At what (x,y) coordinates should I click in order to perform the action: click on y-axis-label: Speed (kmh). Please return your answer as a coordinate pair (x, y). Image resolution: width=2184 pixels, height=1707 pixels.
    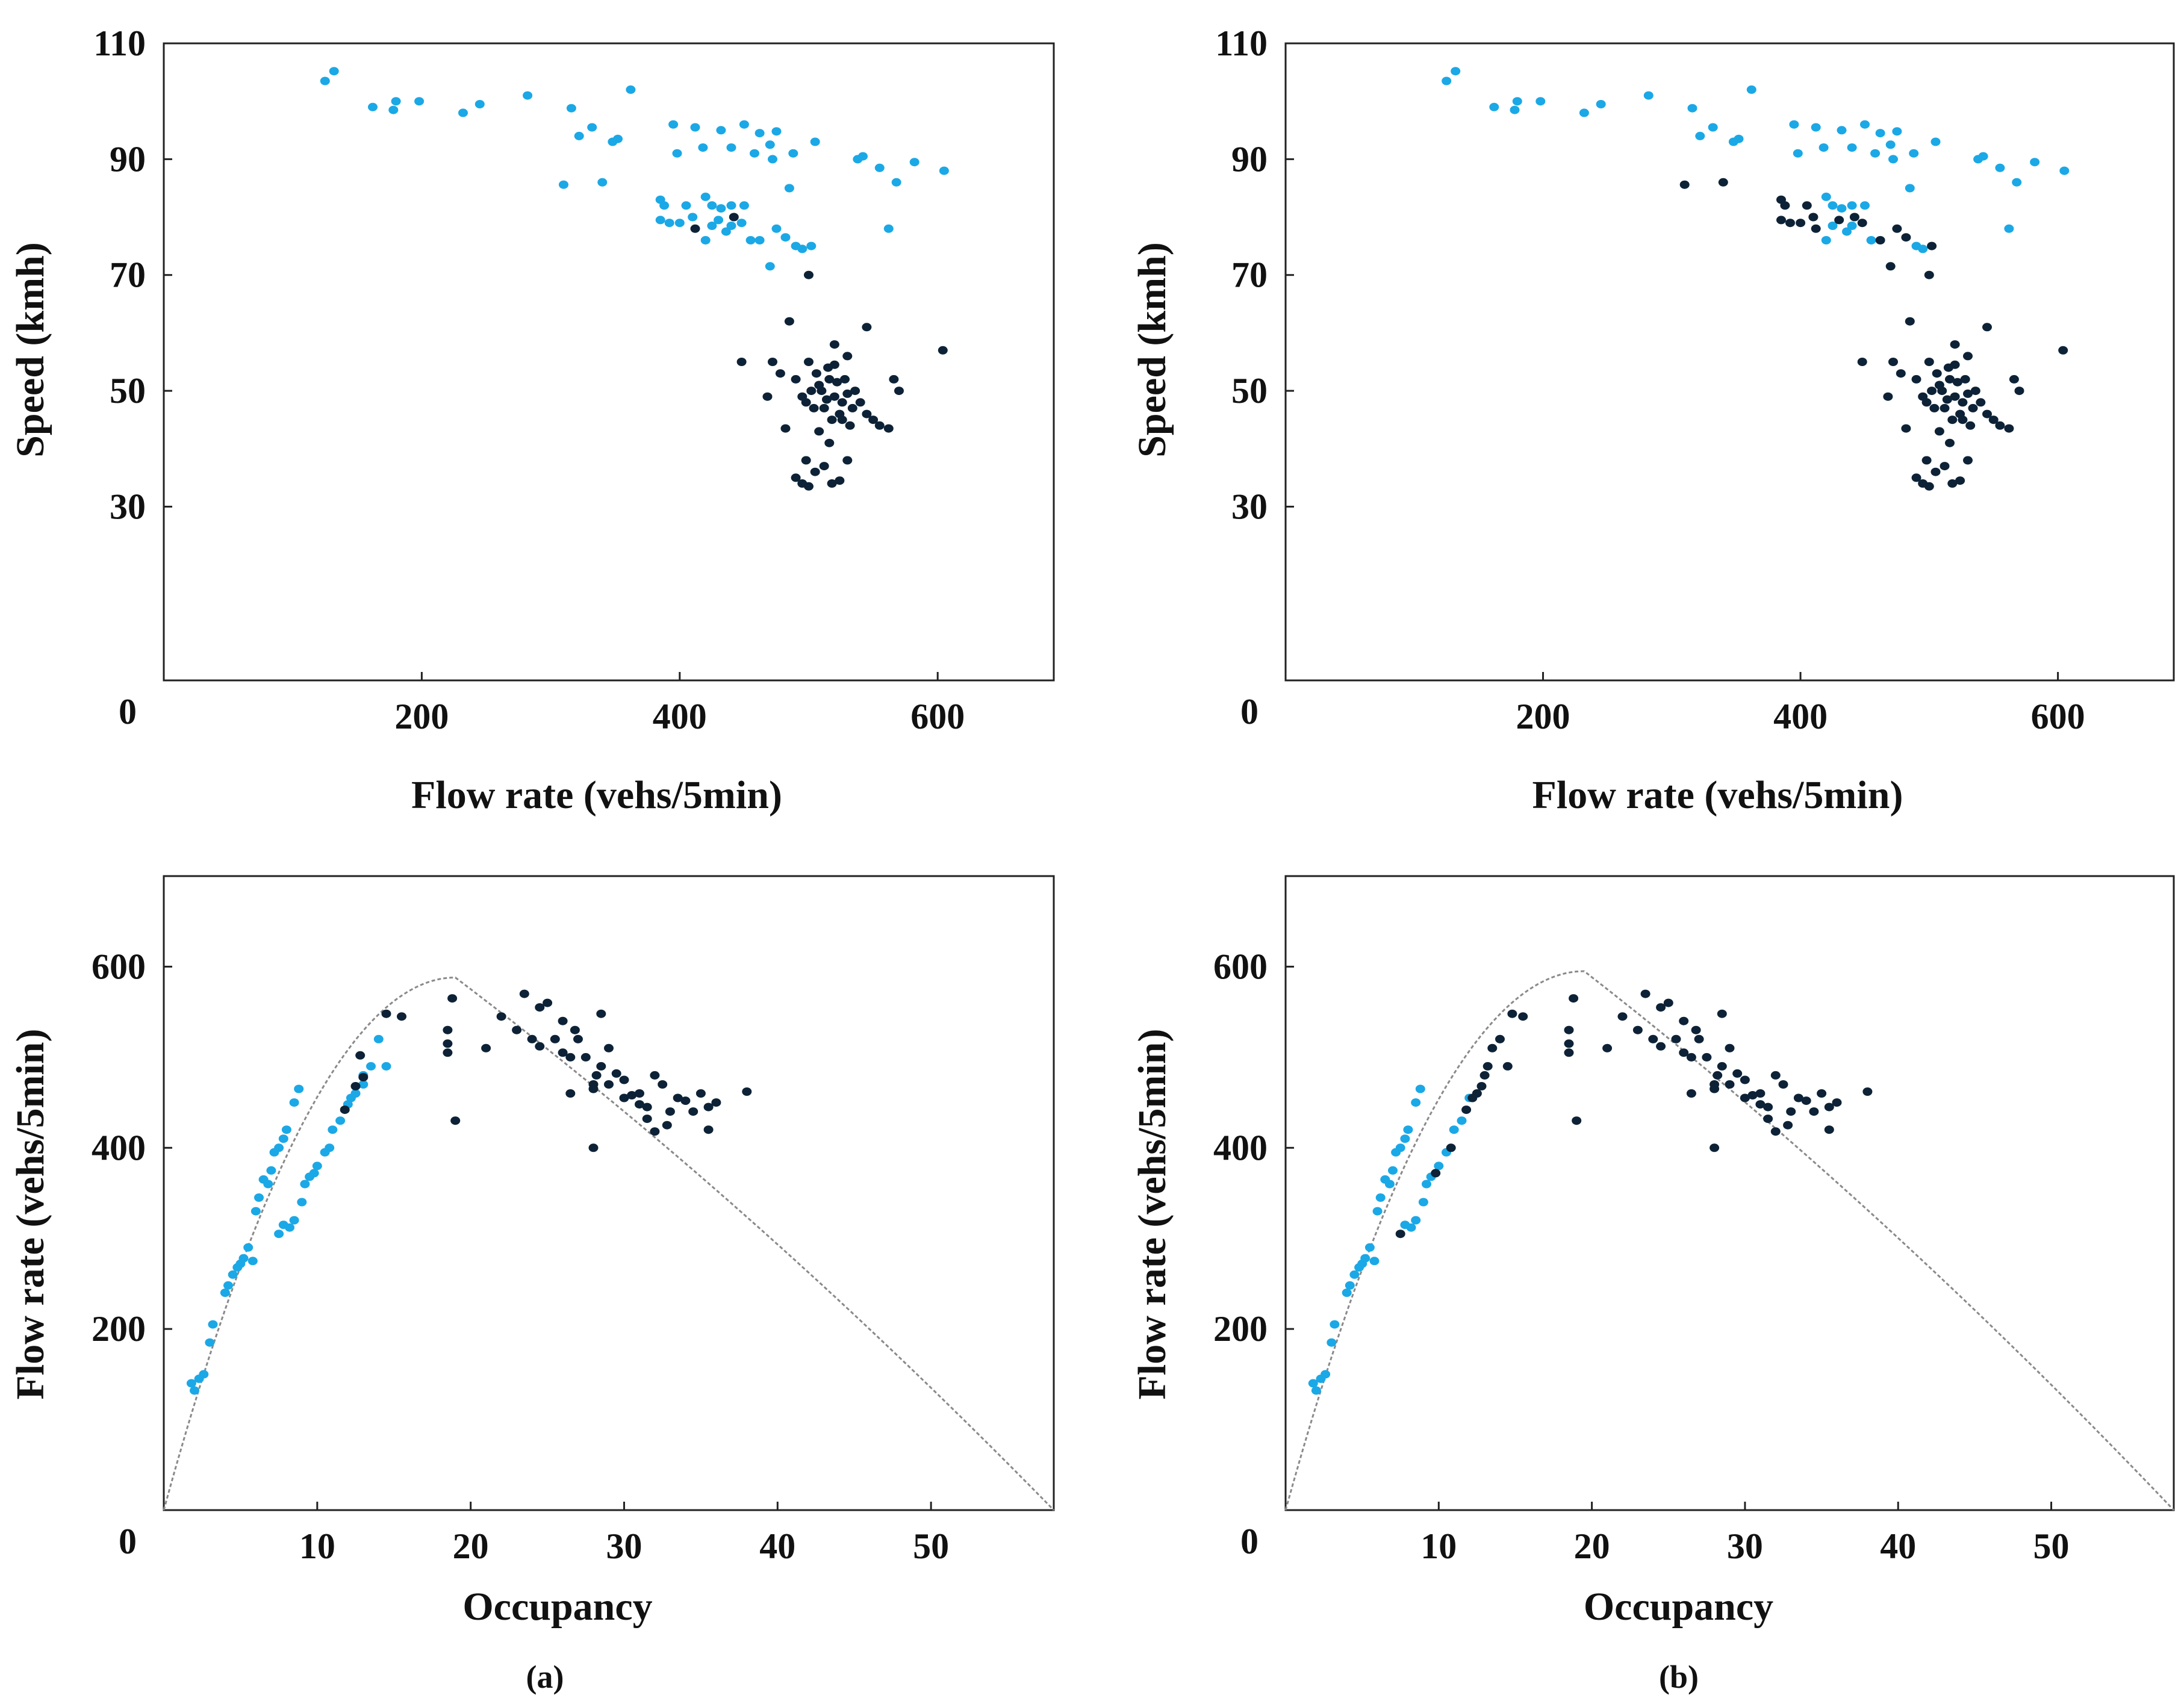
    Looking at the image, I should click on (30, 350).